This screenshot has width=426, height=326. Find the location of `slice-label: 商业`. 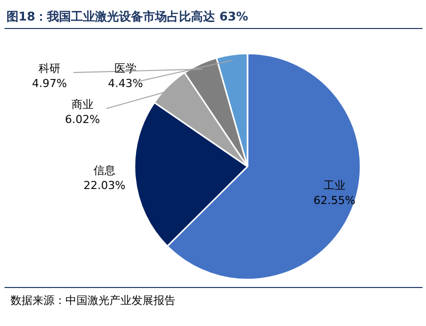

slice-label: 商业 is located at coordinates (83, 104).